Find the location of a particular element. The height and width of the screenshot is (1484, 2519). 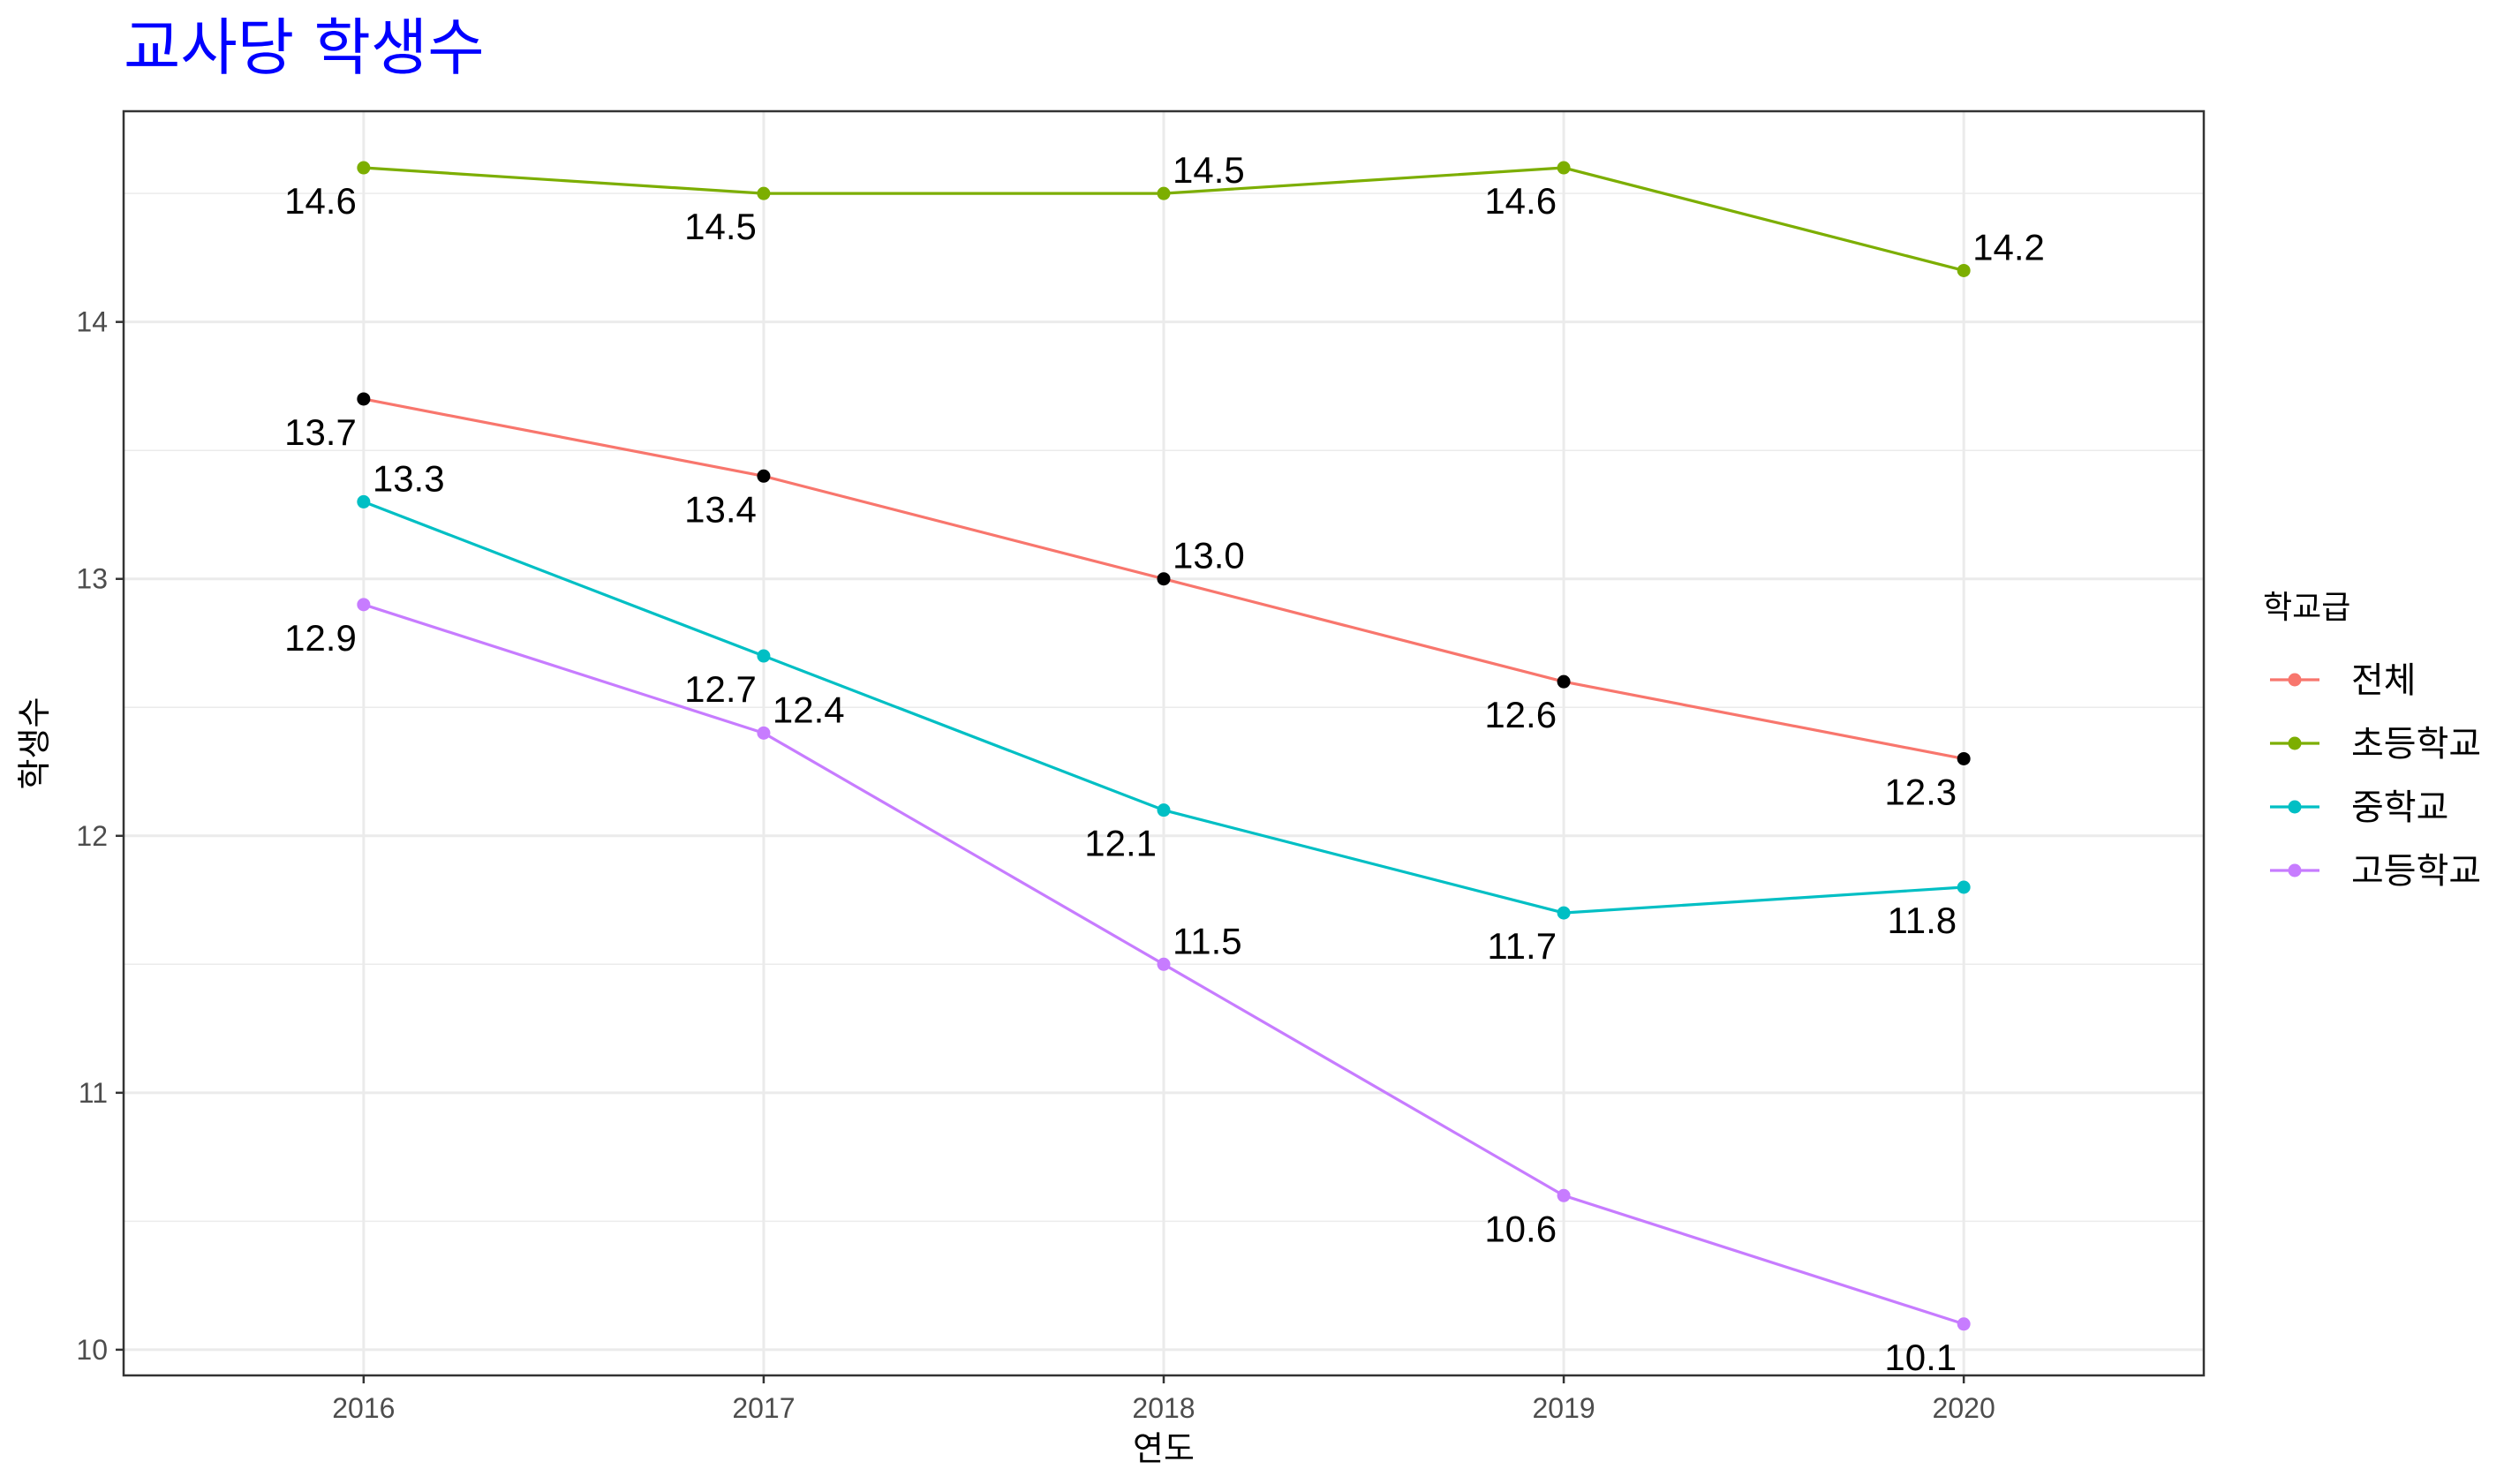

y-tick-label: 13 is located at coordinates (92, 579).